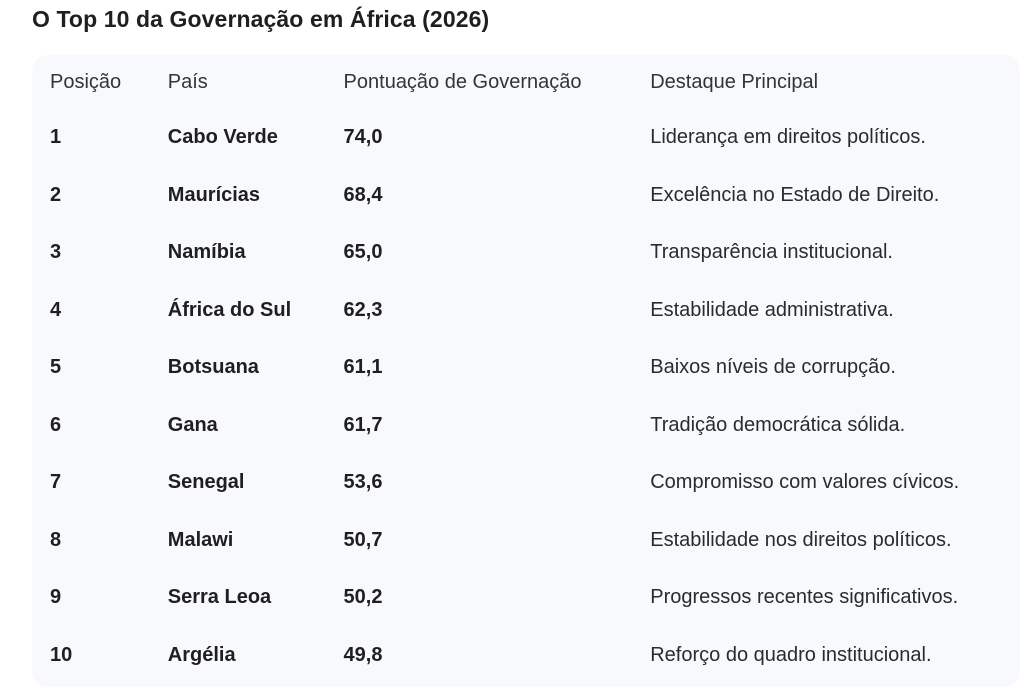 Image resolution: width=1024 pixels, height=693 pixels. Describe the element at coordinates (219, 597) in the screenshot. I see `country-cell: Serra Leoa` at that location.